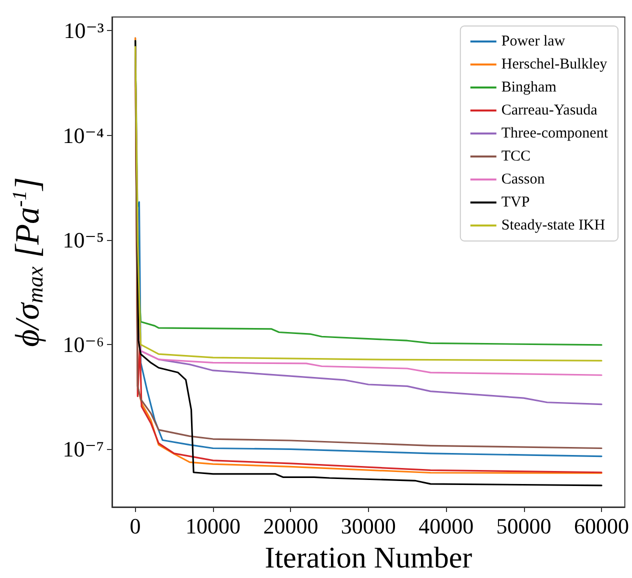 This screenshot has height=578, width=632. What do you see at coordinates (524, 526) in the screenshot?
I see `x-tick-label: 50000` at bounding box center [524, 526].